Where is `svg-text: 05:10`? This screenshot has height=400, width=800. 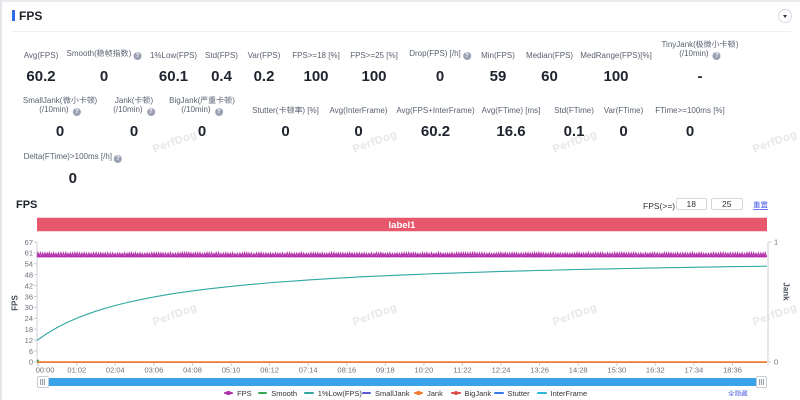
svg-text: 05:10 is located at coordinates (231, 369).